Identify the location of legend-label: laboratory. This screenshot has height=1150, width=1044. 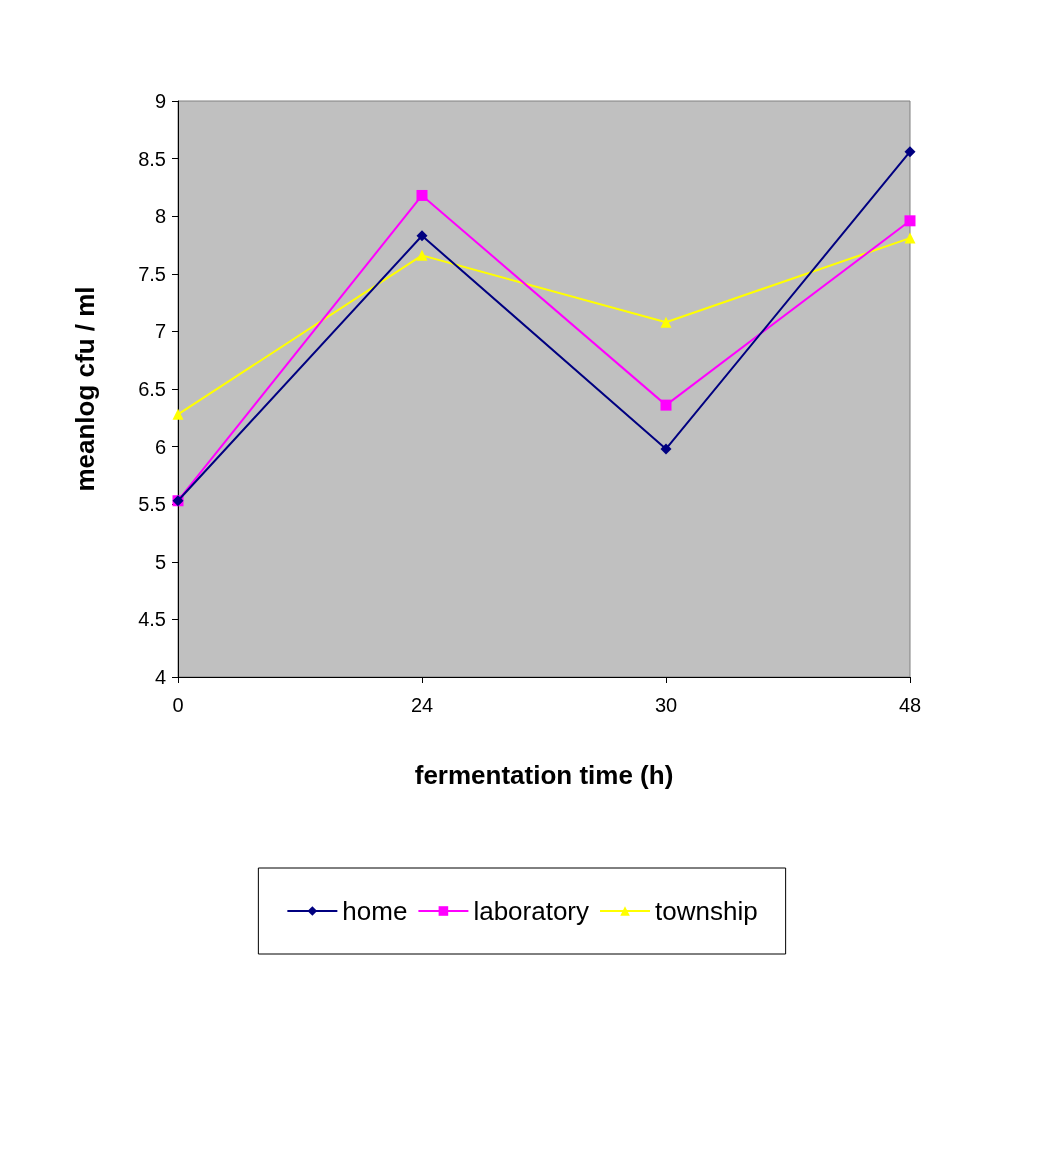
(531, 911).